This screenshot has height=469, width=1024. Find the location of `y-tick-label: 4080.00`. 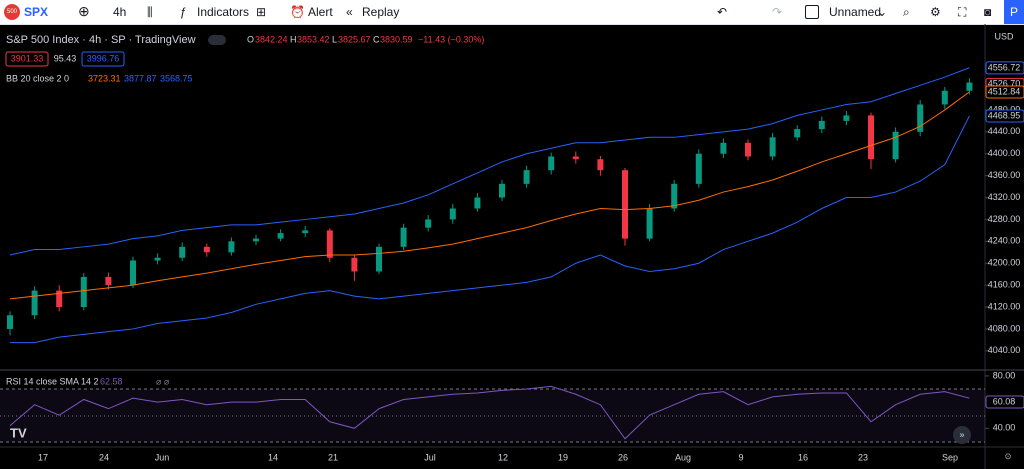

y-tick-label: 4080.00 is located at coordinates (1004, 328).